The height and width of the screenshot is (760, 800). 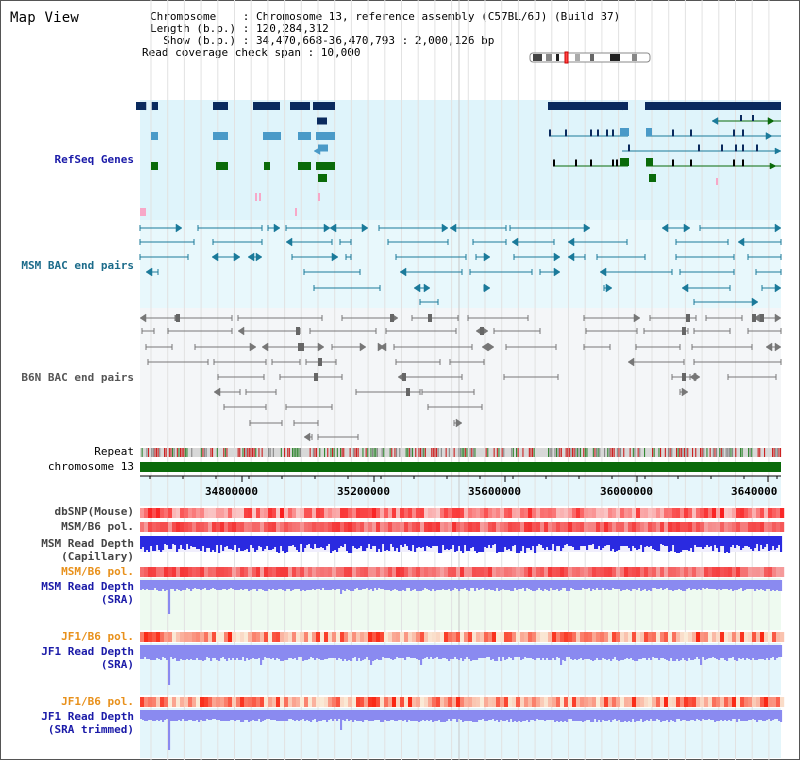 What do you see at coordinates (462, 513) in the screenshot?
I see `dbsnp-track` at bounding box center [462, 513].